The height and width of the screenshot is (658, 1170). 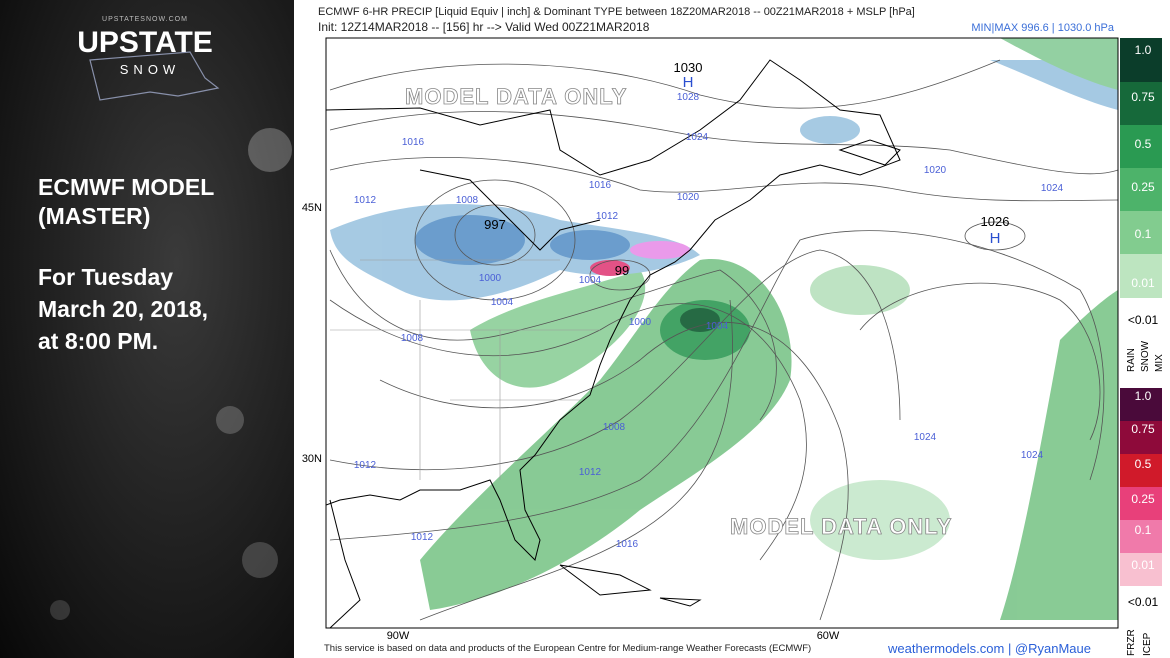 What do you see at coordinates (995, 221) in the screenshot?
I see `pressure-label: 1026` at bounding box center [995, 221].